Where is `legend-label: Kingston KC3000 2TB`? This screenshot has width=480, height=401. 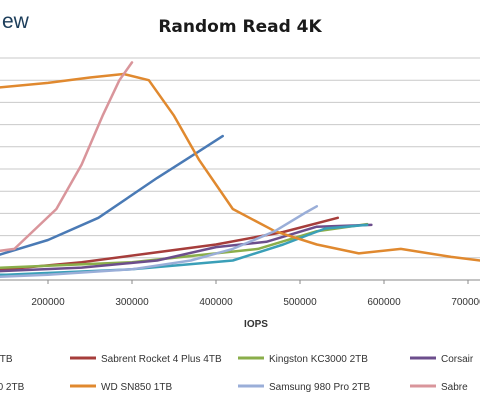
legend-label: Kingston KC3000 2TB is located at coordinates (318, 359).